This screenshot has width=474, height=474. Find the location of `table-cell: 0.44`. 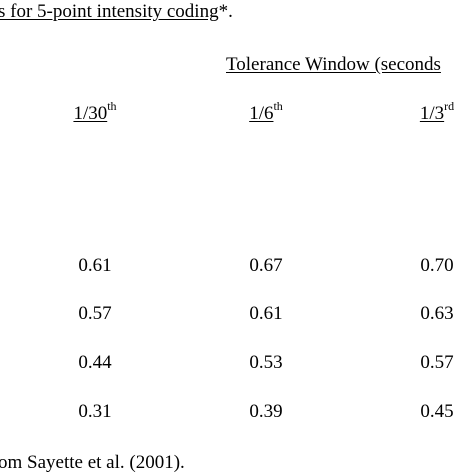

table-cell: 0.44 is located at coordinates (95, 362).